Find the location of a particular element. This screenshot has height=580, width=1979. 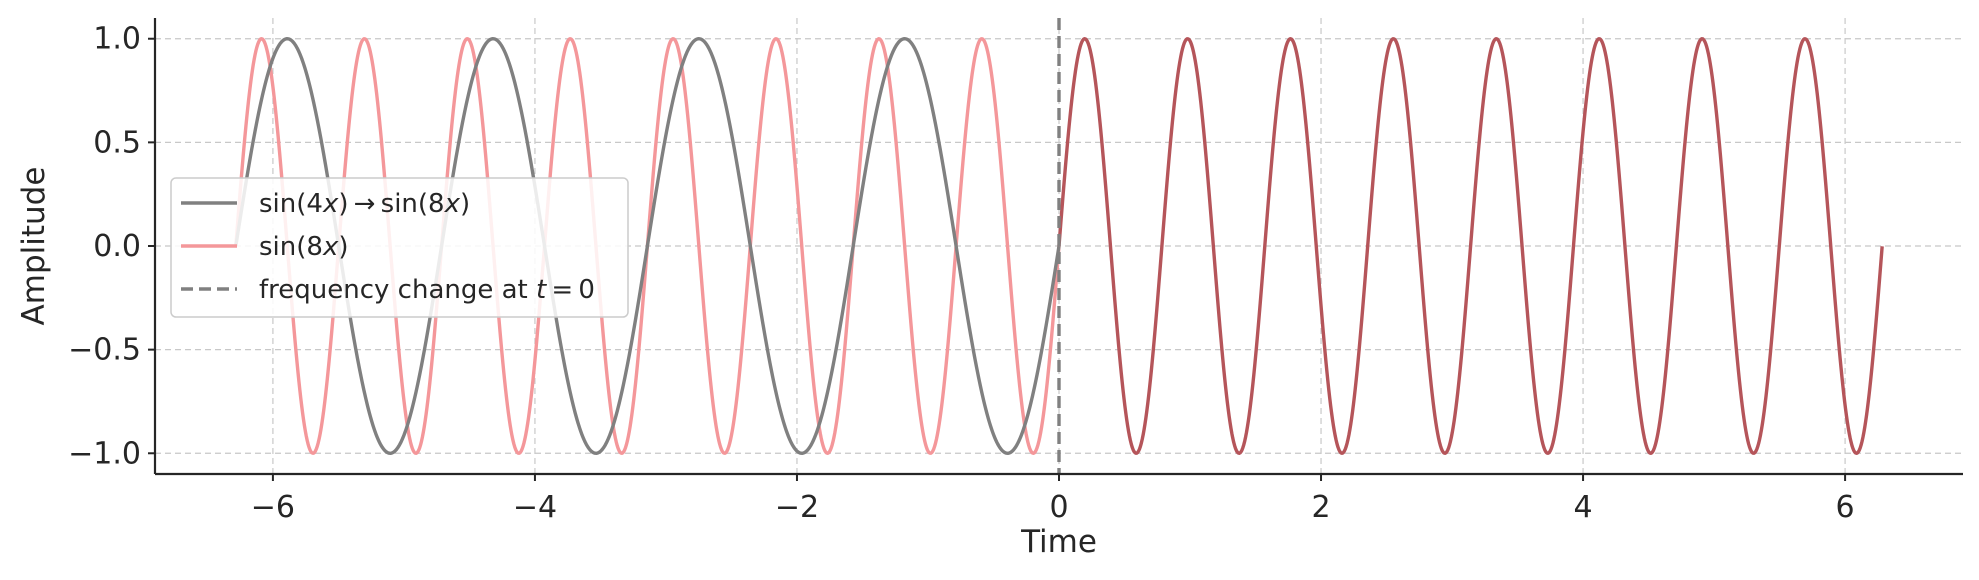

y-axis-label: Amplitude is located at coordinates (34, 246).